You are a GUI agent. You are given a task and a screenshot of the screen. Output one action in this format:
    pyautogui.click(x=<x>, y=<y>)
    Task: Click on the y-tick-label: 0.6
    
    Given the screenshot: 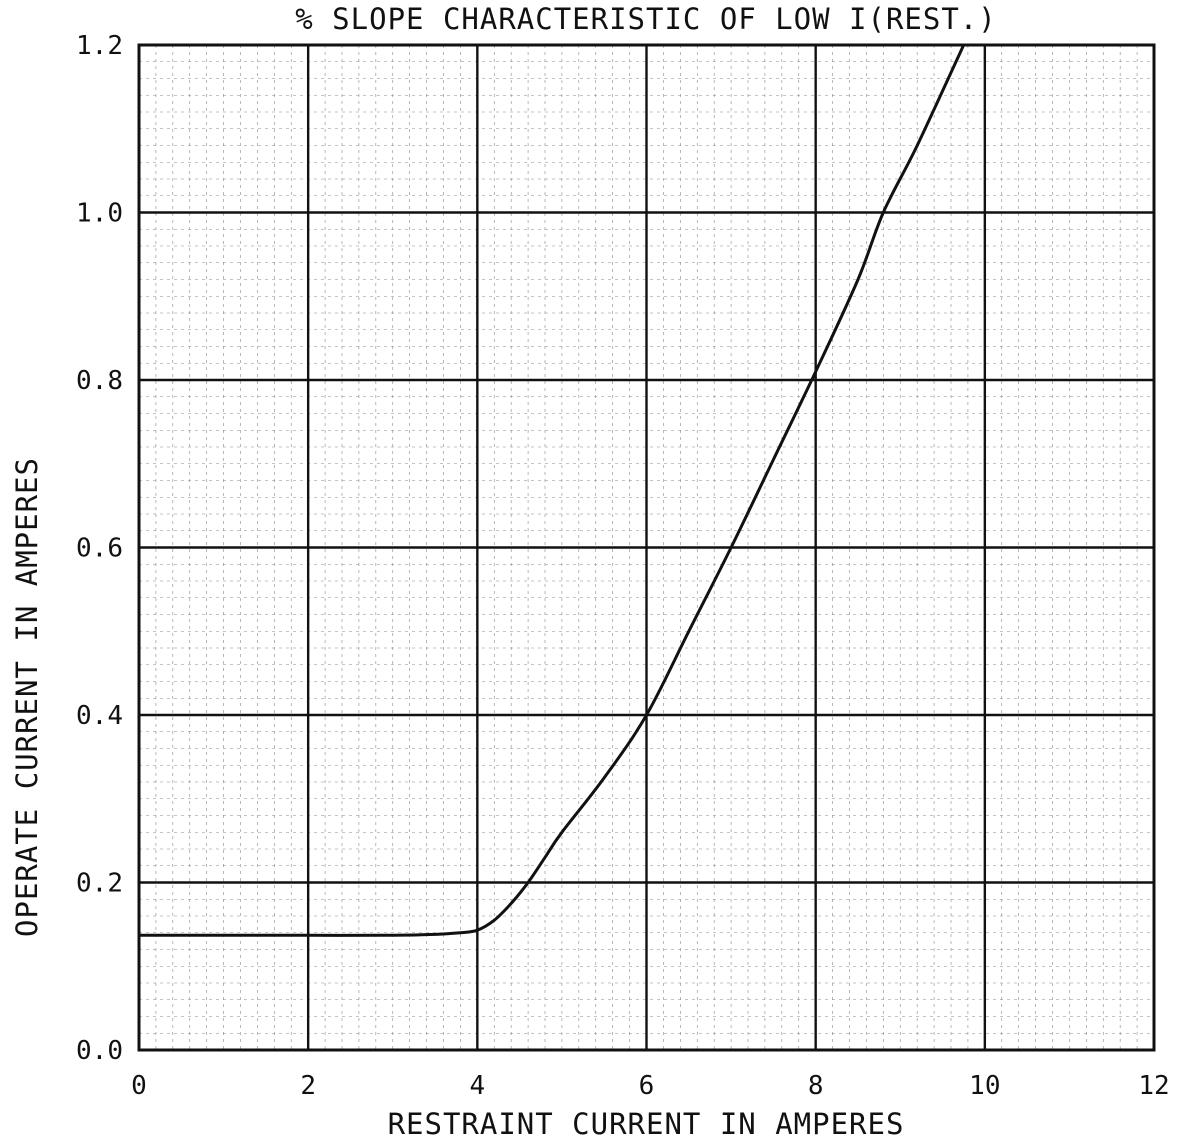 What is the action you would take?
    pyautogui.click(x=99, y=549)
    